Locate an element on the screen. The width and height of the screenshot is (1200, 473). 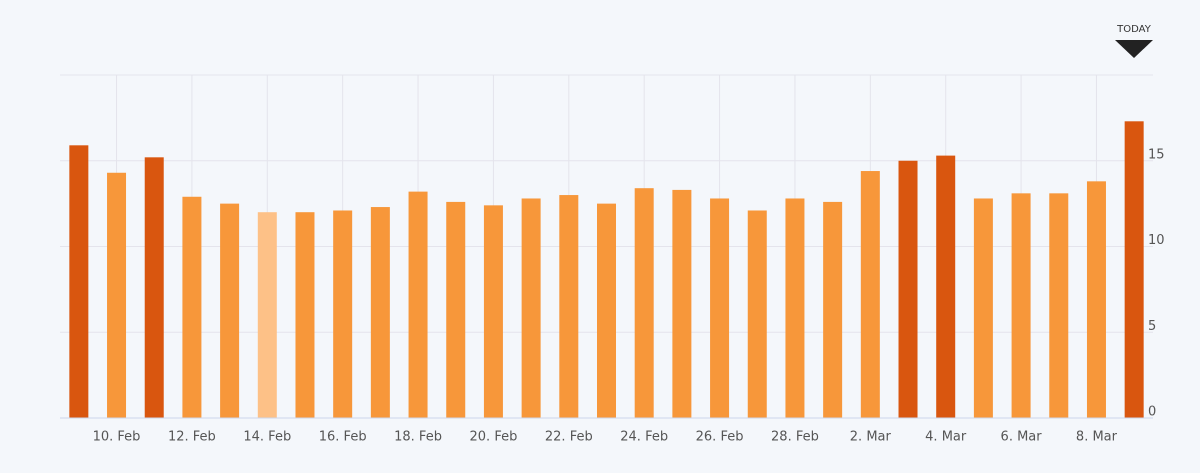
y-tick-label: 15 is located at coordinates (1156, 154).